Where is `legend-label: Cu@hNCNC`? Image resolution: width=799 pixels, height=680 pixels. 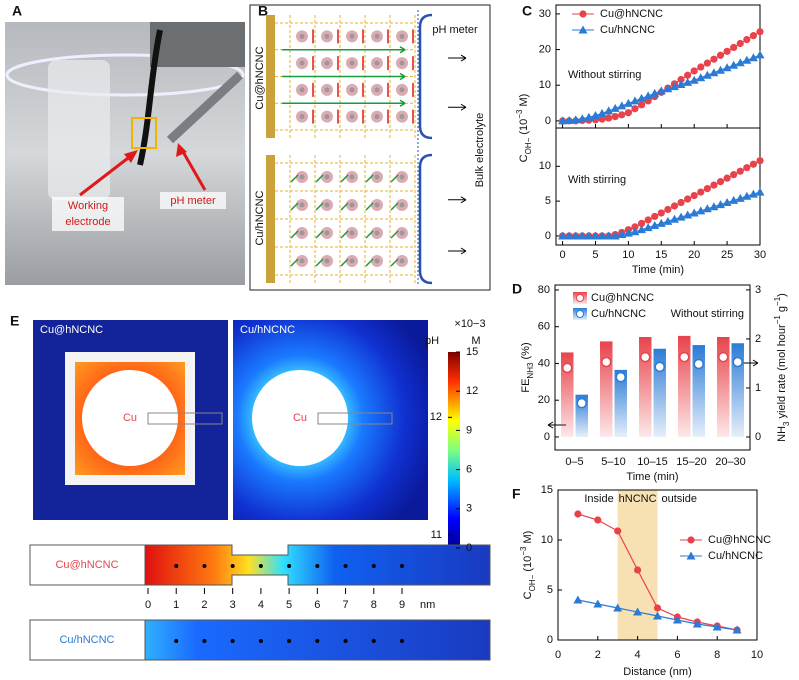 legend-label: Cu@hNCNC is located at coordinates (622, 298).